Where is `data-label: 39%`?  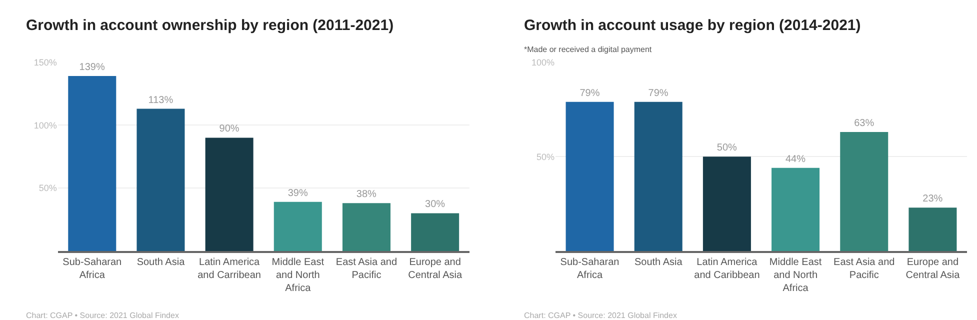 data-label: 39% is located at coordinates (298, 193).